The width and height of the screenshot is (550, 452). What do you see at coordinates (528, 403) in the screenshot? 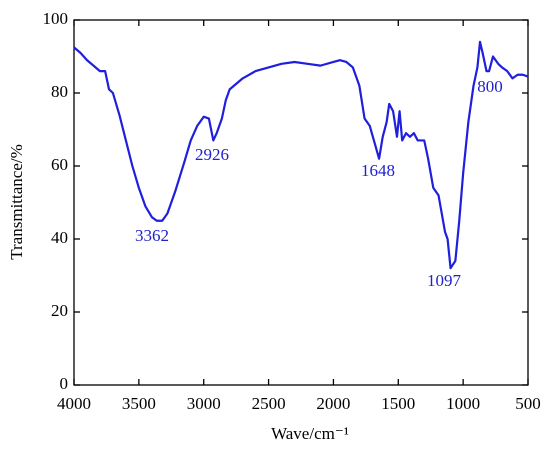
I see `x-tick-label: 500` at bounding box center [528, 403].